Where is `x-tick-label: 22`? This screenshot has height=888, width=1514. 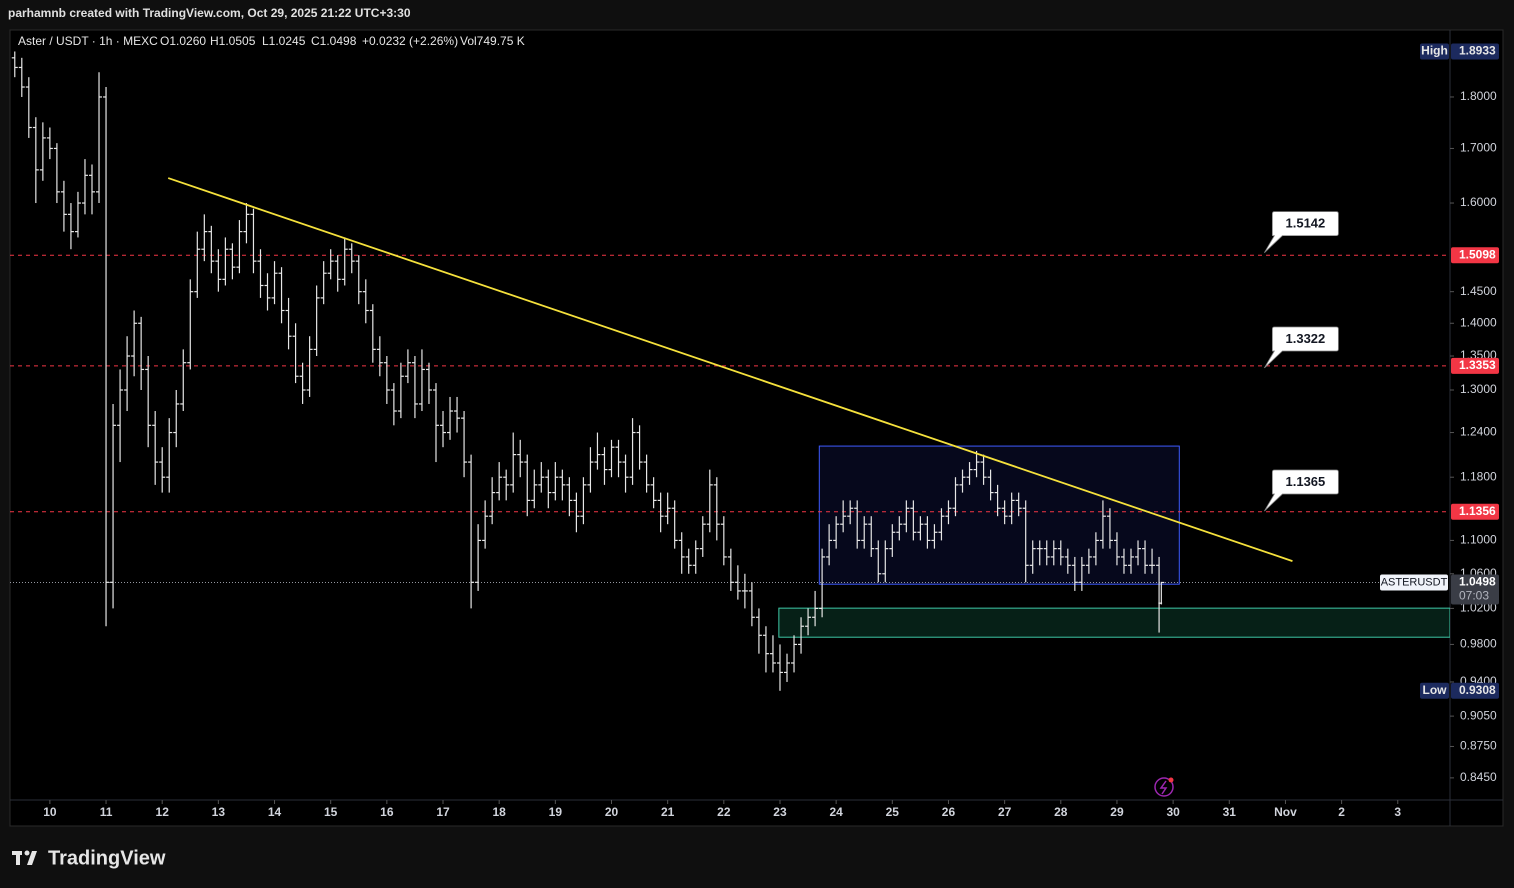 x-tick-label: 22 is located at coordinates (724, 812).